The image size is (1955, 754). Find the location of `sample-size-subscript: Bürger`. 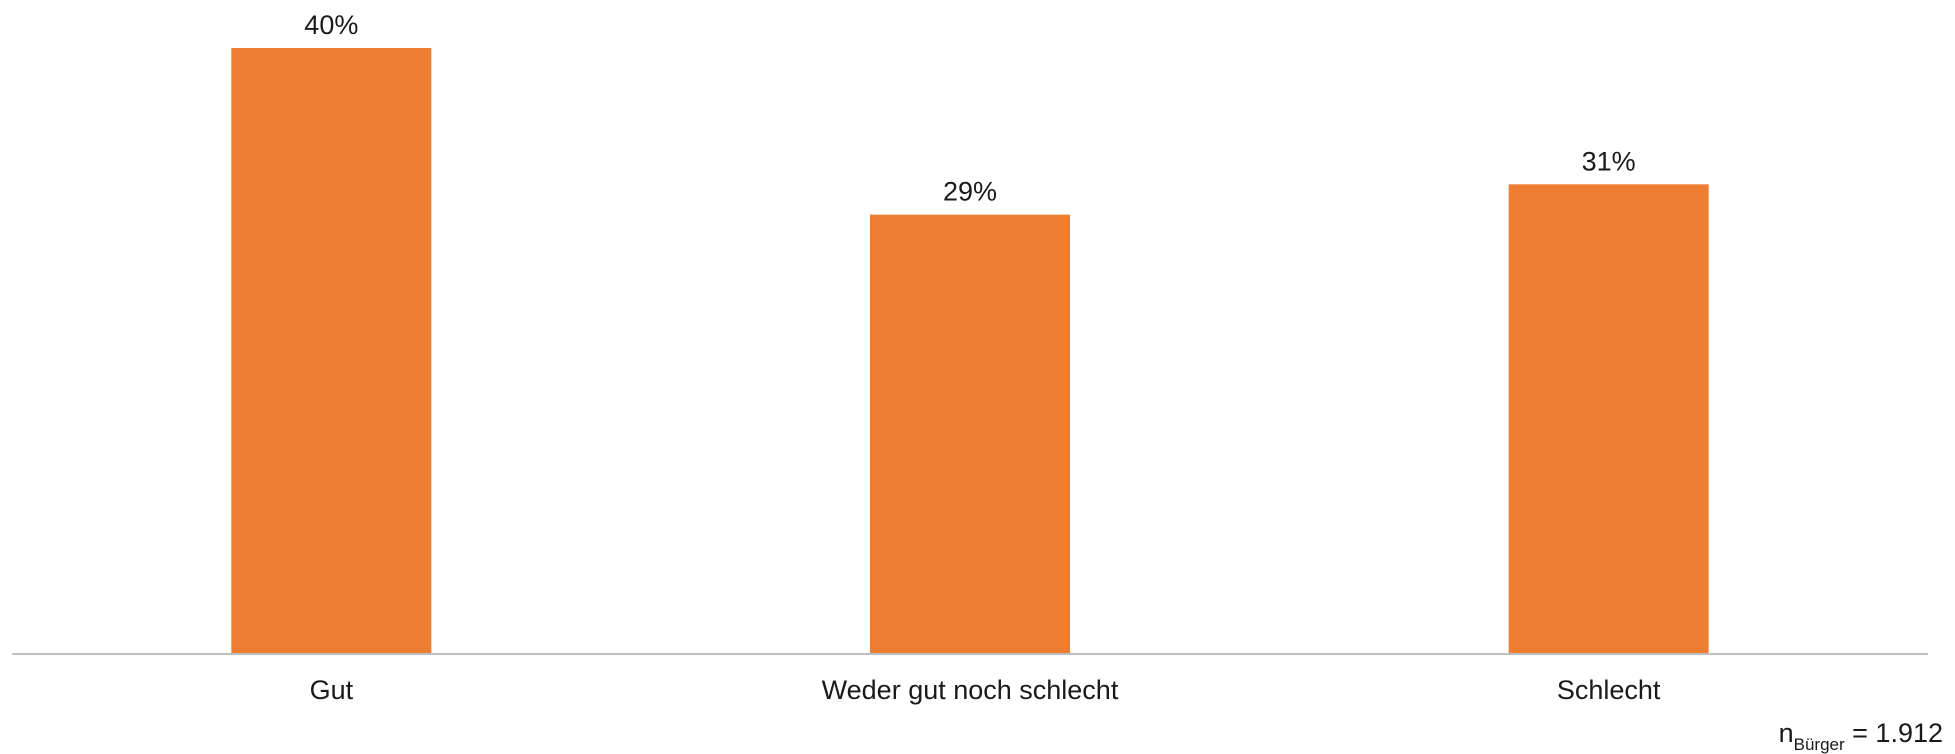

sample-size-subscript: Bürger is located at coordinates (1819, 744).